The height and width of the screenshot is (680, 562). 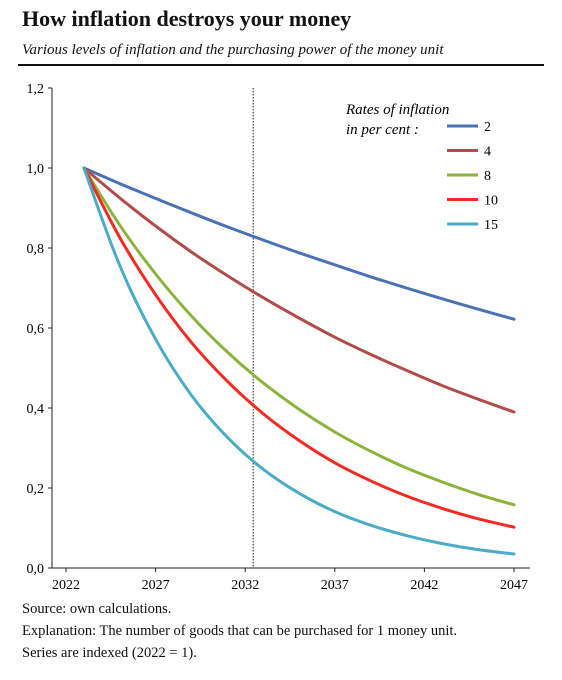 What do you see at coordinates (36, 409) in the screenshot?
I see `y-tick-label: 0,4` at bounding box center [36, 409].